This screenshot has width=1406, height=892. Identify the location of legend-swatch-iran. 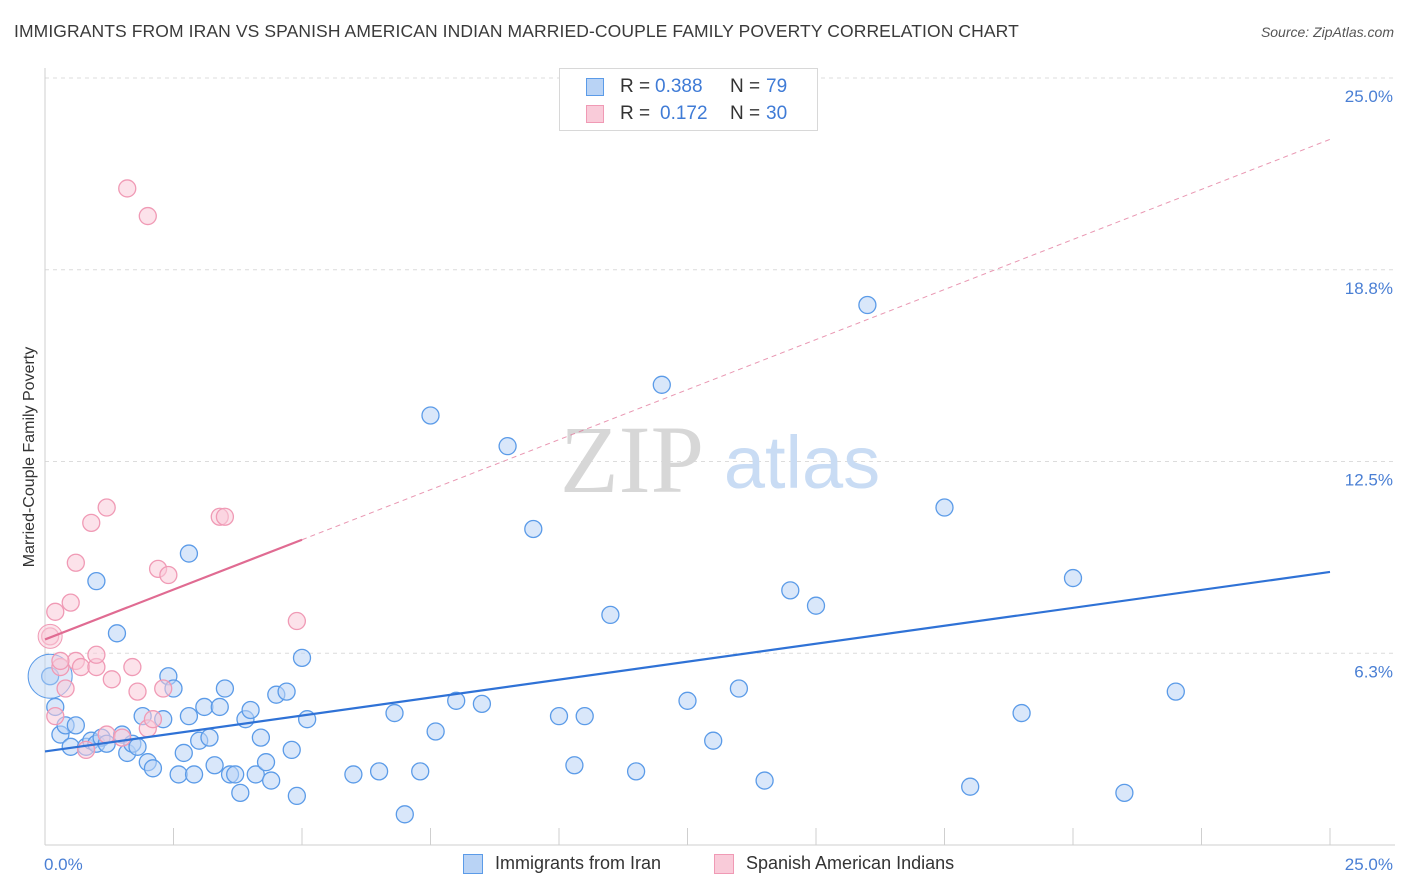
(595, 87).